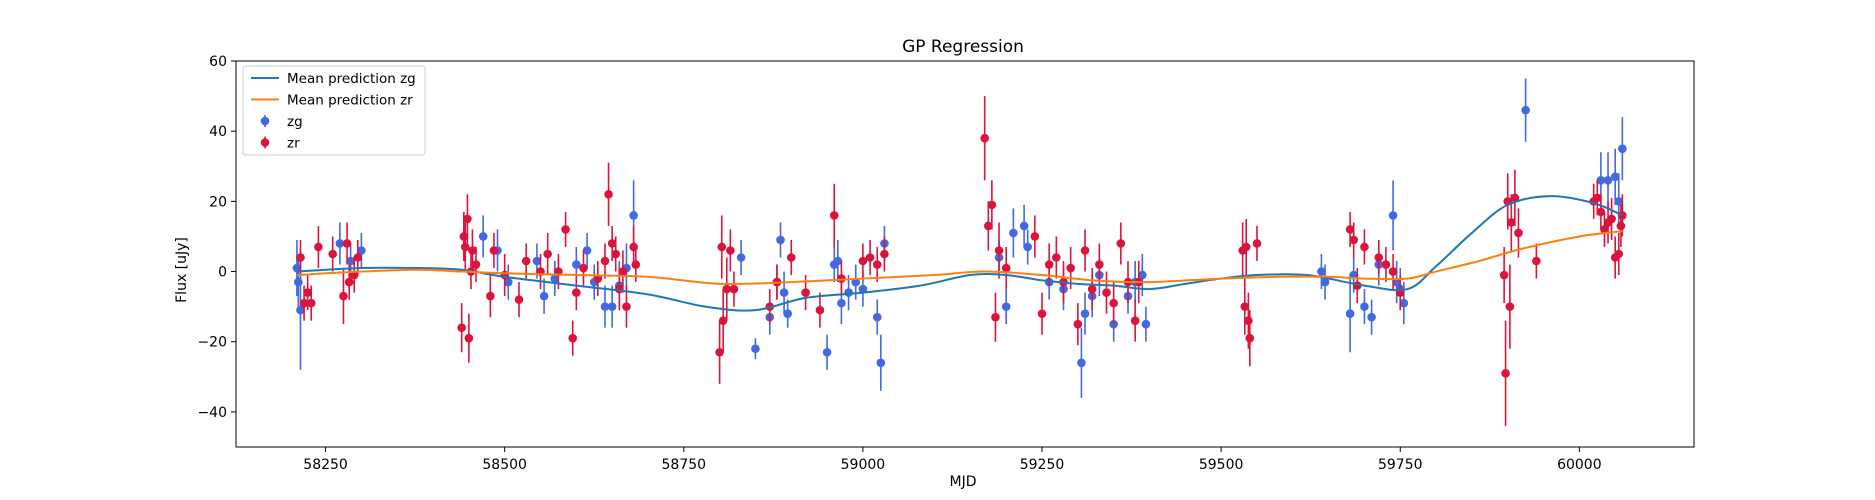  Describe the element at coordinates (1042, 465) in the screenshot. I see `x-tick-label: 59250` at that location.